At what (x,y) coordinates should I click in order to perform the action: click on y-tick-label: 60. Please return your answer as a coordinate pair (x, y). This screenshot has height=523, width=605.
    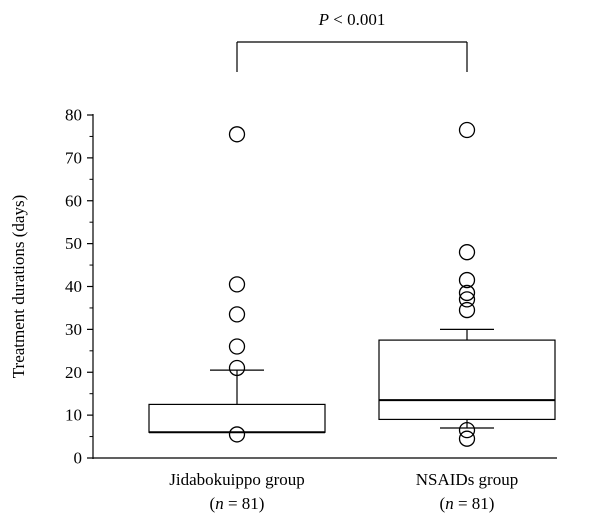
    Looking at the image, I should click on (73, 200).